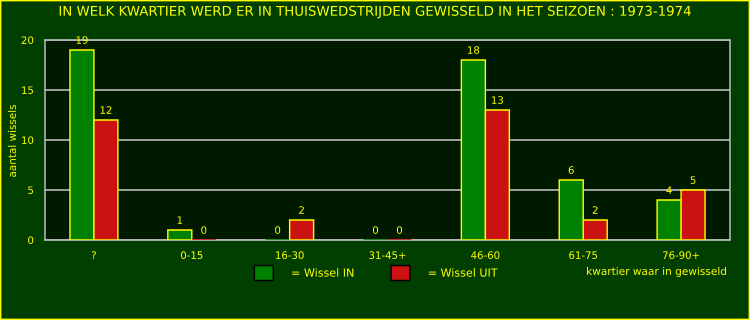 This screenshot has height=320, width=750. I want to click on x-tick-label: 16-30, so click(290, 255).